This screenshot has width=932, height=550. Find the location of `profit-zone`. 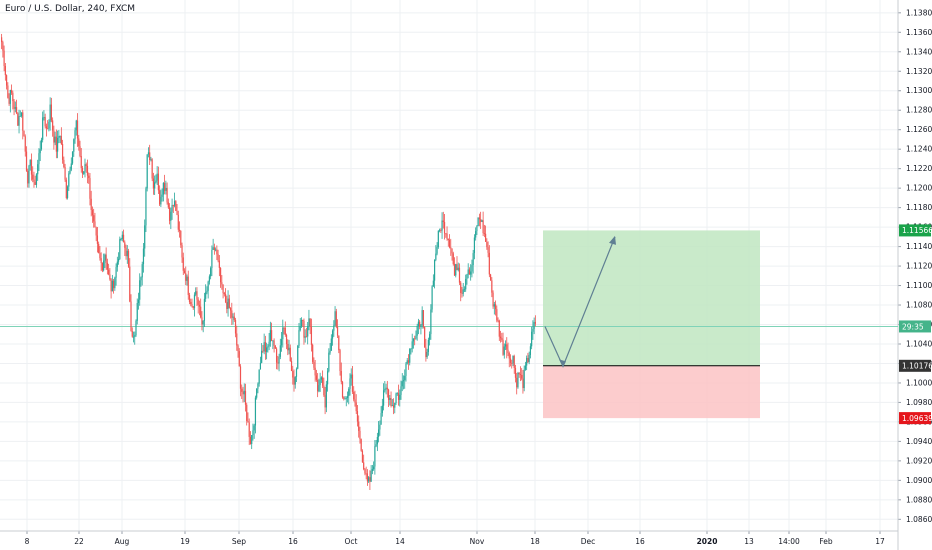

profit-zone is located at coordinates (651, 298).